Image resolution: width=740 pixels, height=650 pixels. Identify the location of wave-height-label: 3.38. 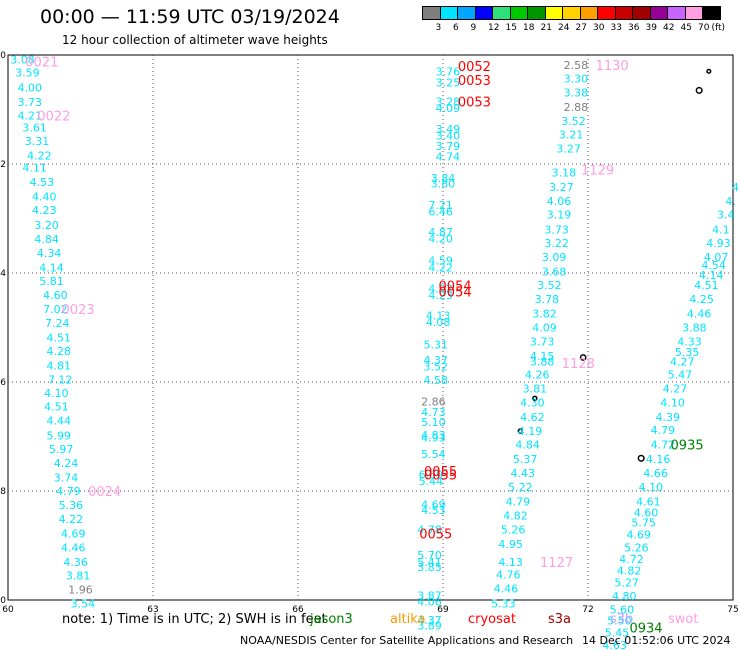
(576, 93).